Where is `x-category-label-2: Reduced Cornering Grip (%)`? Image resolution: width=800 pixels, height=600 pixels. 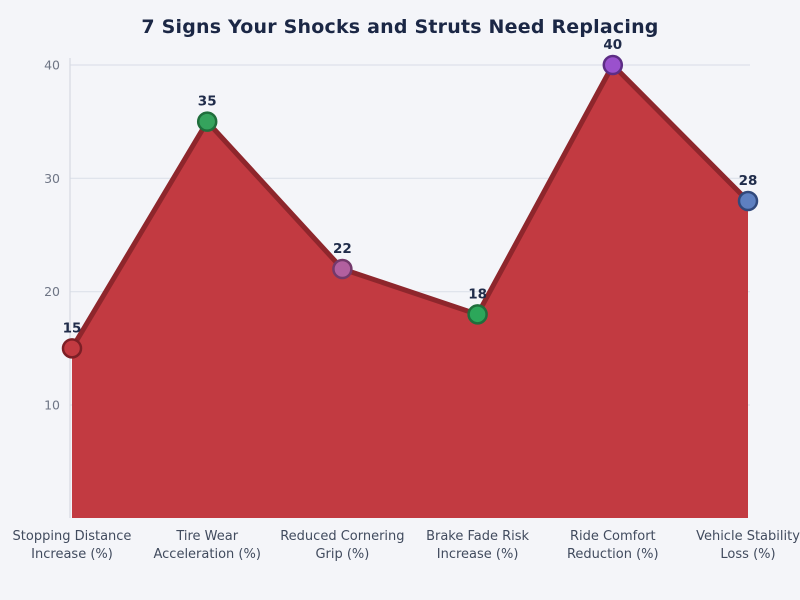 x-category-label-2: Reduced Cornering Grip (%) is located at coordinates (342, 545).